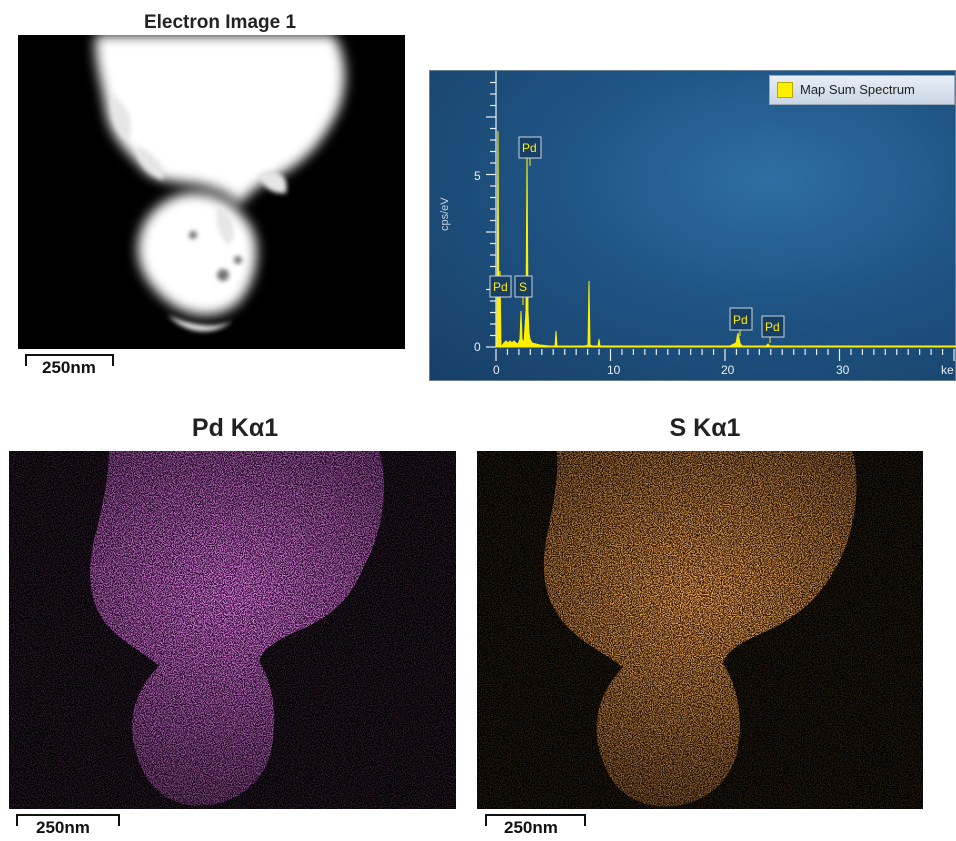  Describe the element at coordinates (69, 367) in the screenshot. I see `electron-scale-label: 250nm` at that location.